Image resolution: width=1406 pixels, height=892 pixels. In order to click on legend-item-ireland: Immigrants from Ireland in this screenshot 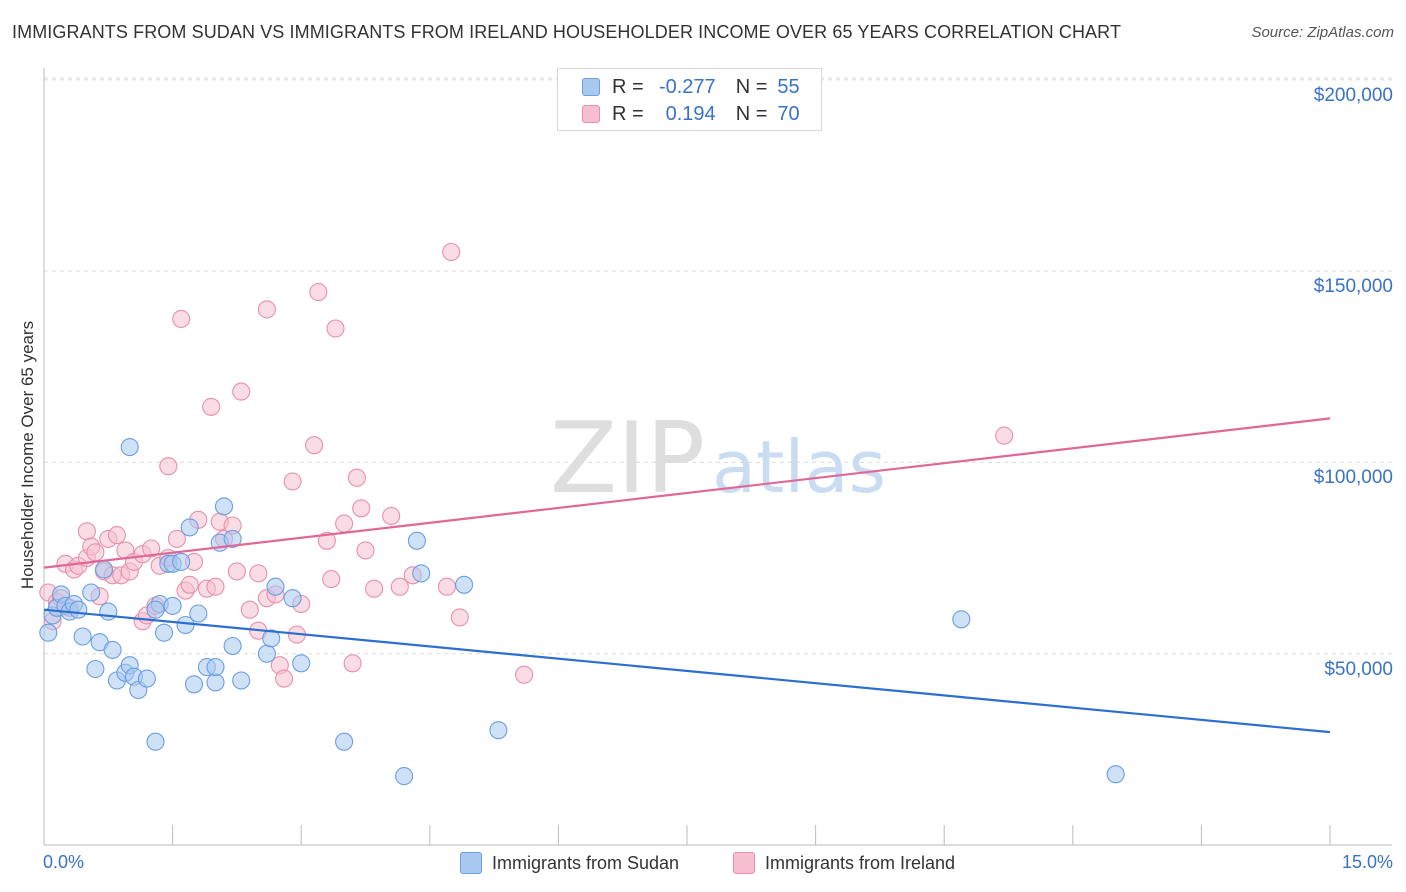, I will do `click(844, 863)`.